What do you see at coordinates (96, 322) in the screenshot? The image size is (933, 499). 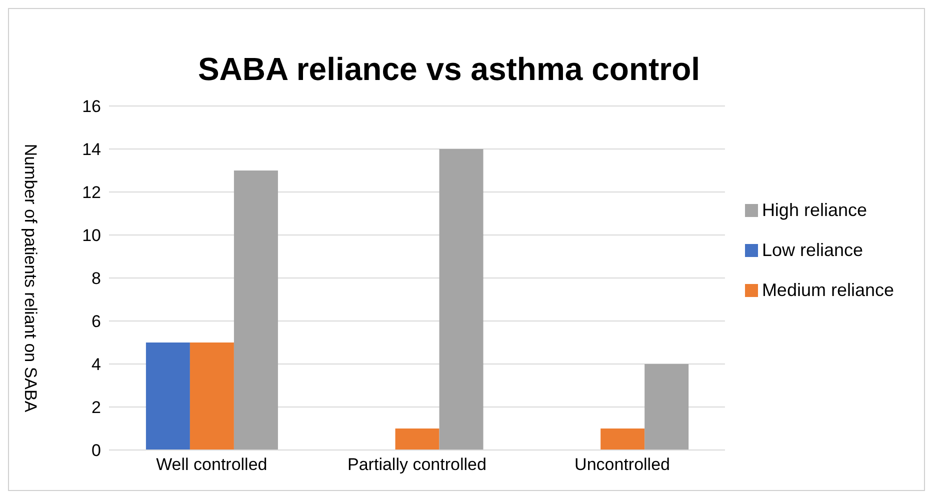 I see `y-tick-label: 6` at bounding box center [96, 322].